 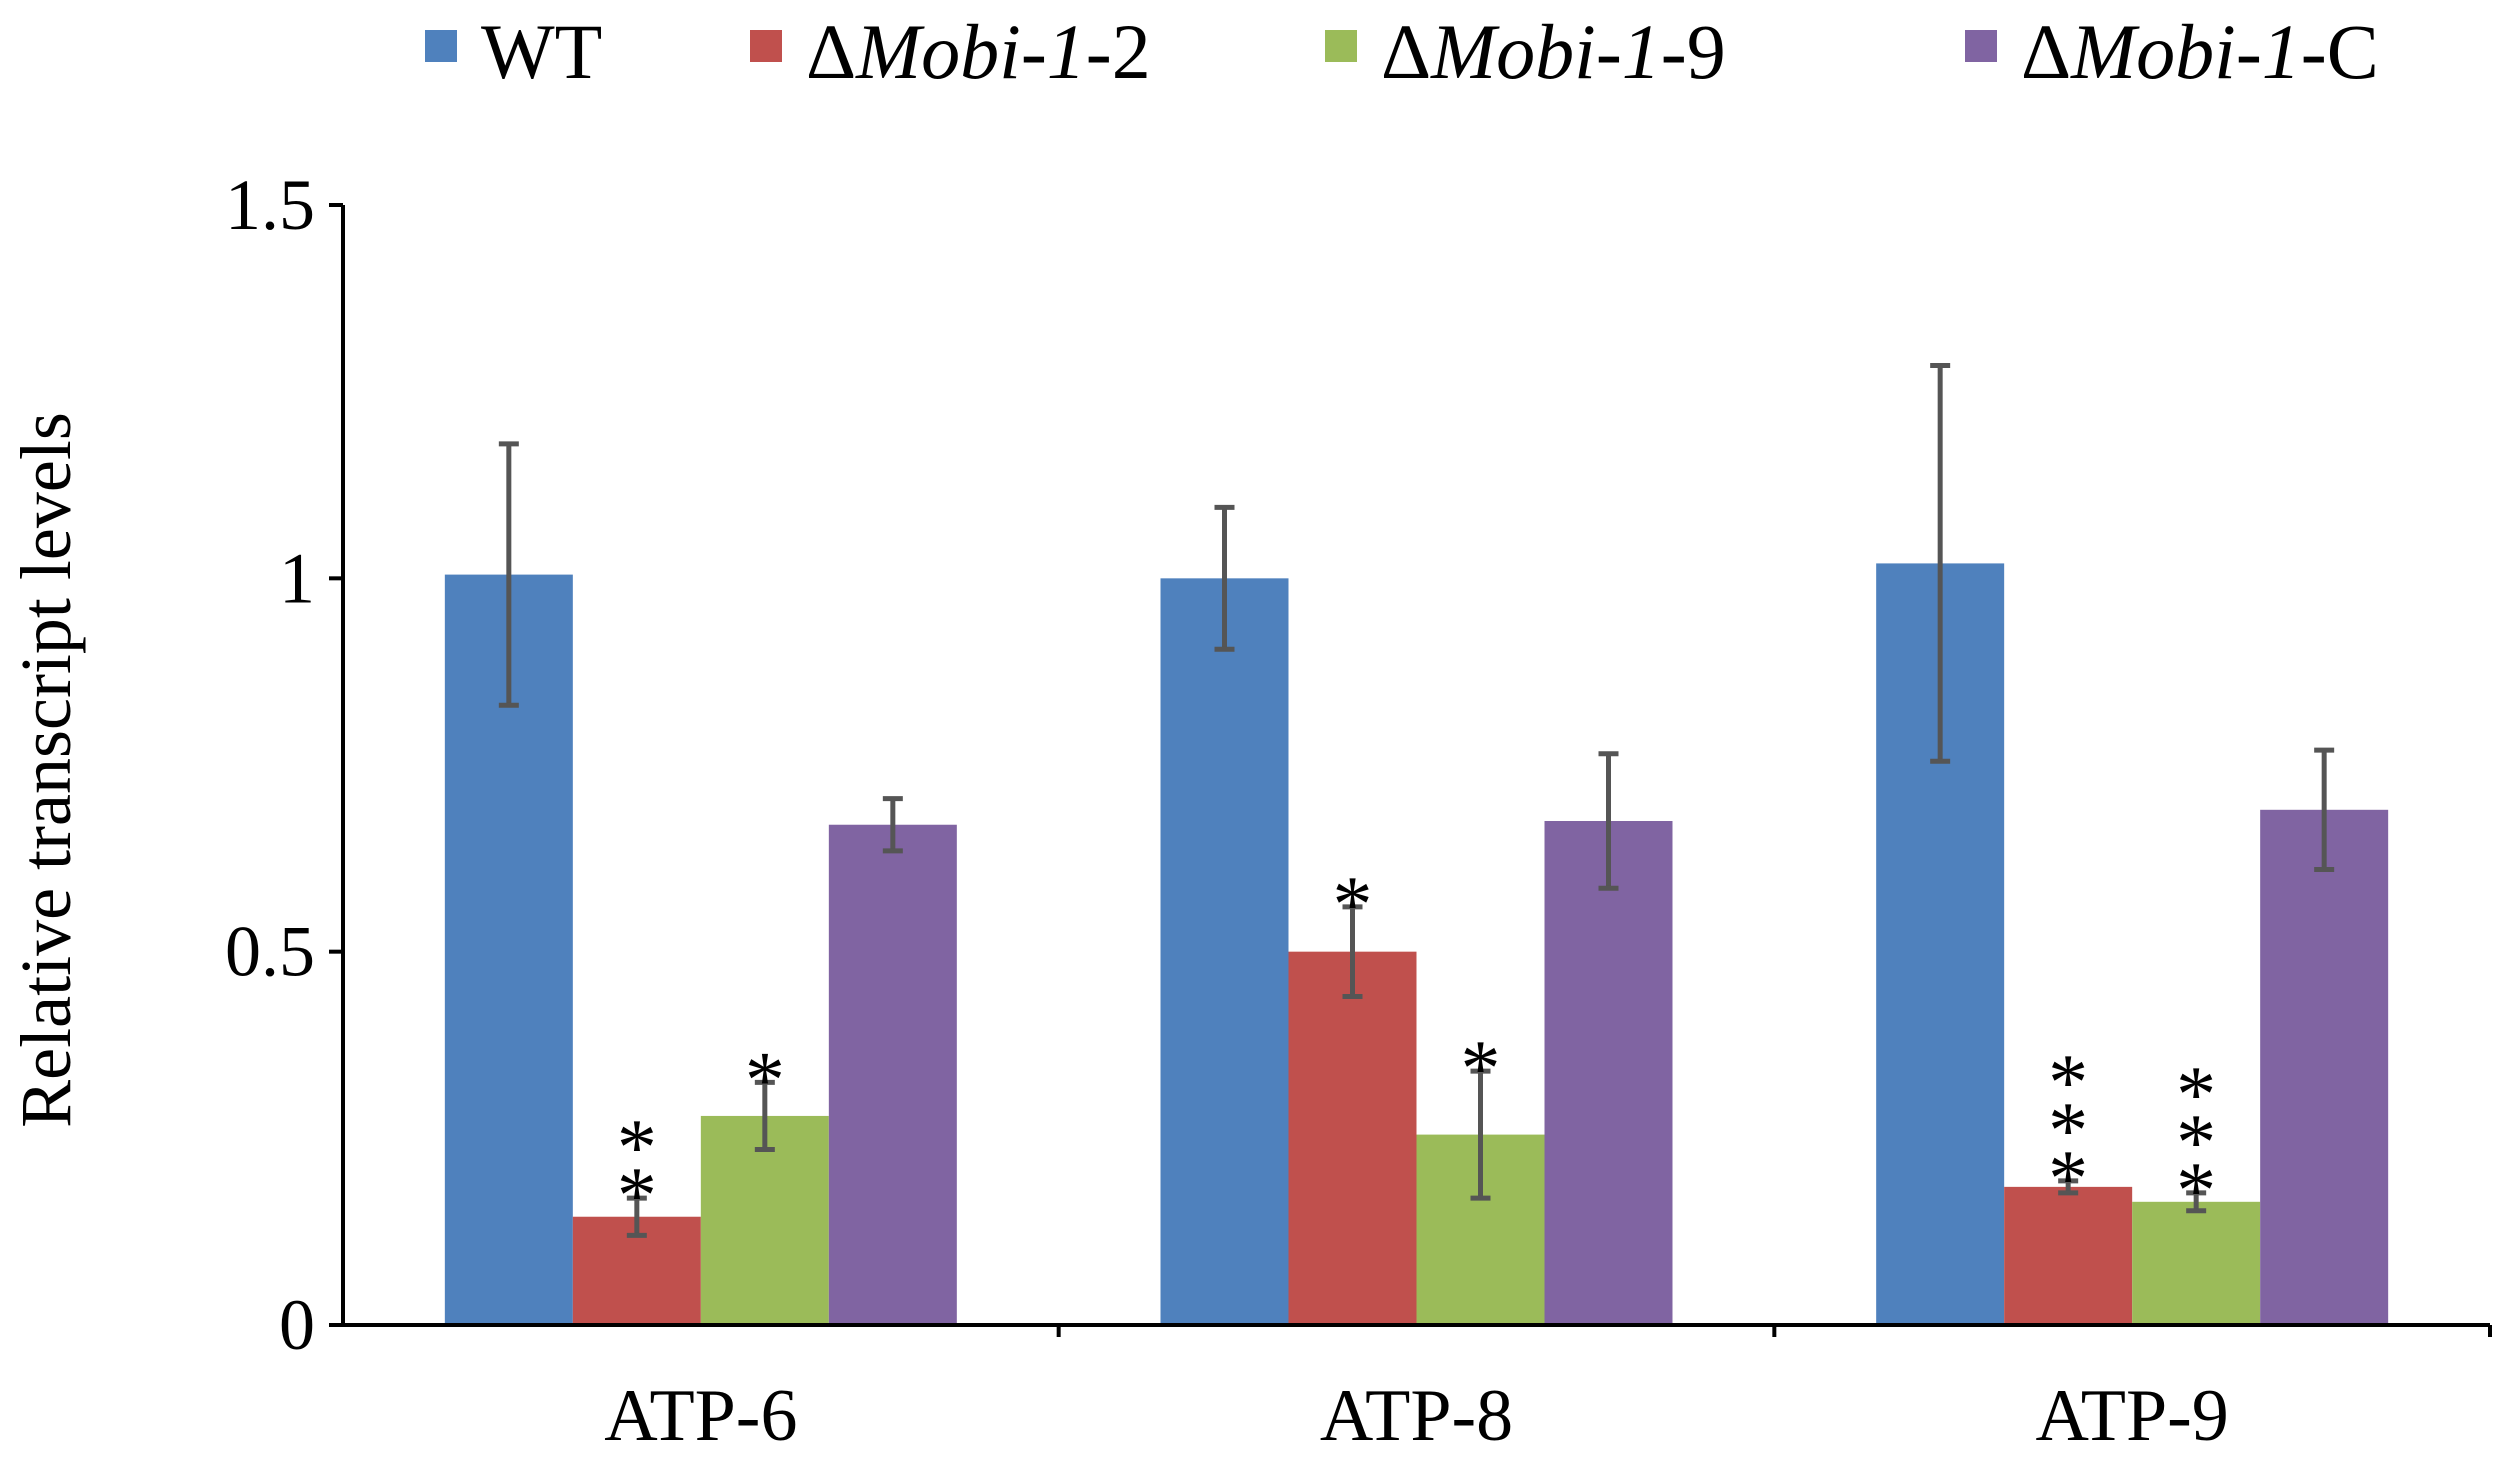 I want to click on x-tick-label: ATP-8, so click(x=1416, y=1416).